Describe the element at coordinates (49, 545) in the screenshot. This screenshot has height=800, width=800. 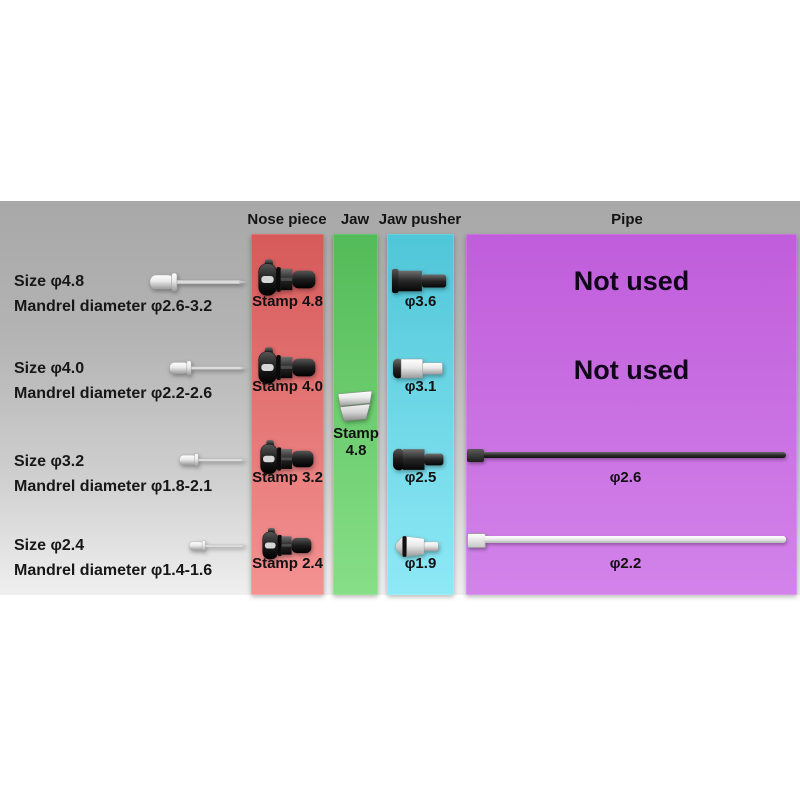
I see `row-size-label: Size φ2.4` at that location.